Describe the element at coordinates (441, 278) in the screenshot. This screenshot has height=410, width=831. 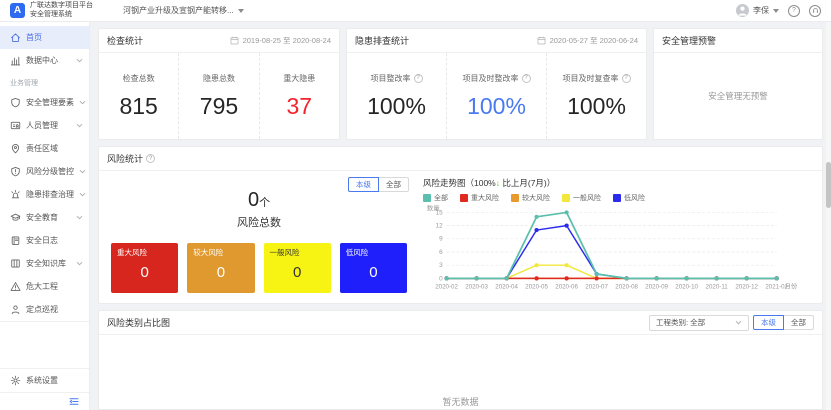
I see `svg-text: 0` at that location.